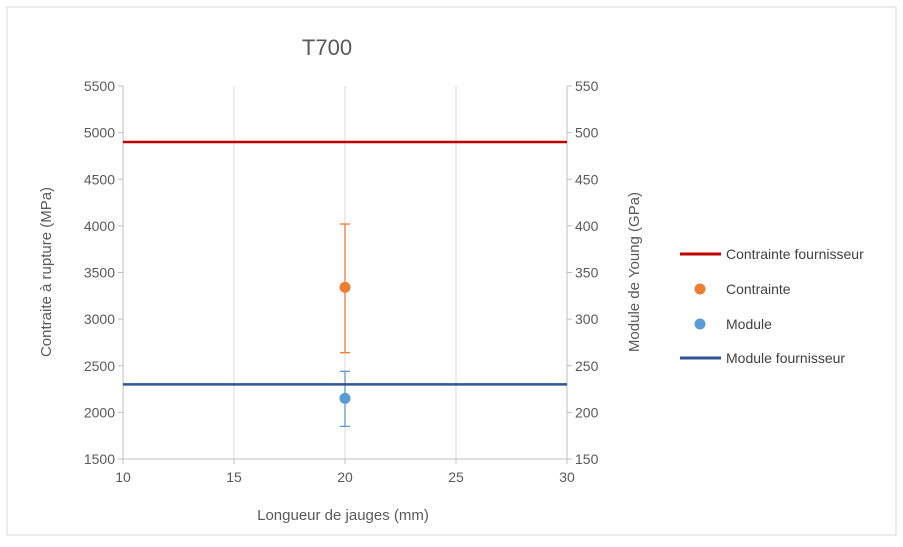 The image size is (903, 547). I want to click on y2-tick-label: 300, so click(587, 319).